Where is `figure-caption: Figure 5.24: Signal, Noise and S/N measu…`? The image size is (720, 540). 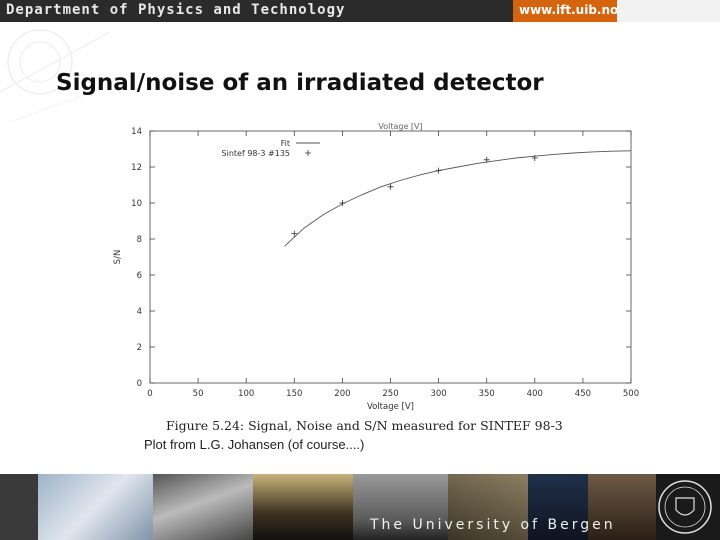
figure-caption: Figure 5.24: Signal, Noise and S/N measu… is located at coordinates (364, 425).